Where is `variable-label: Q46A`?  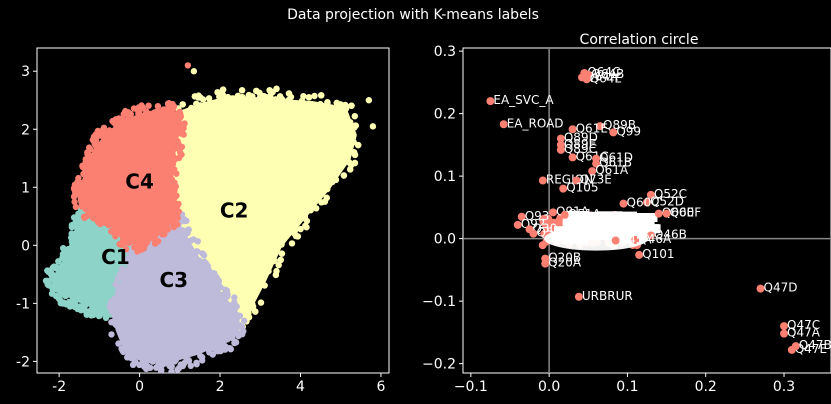
variable-label: Q46A is located at coordinates (655, 239).